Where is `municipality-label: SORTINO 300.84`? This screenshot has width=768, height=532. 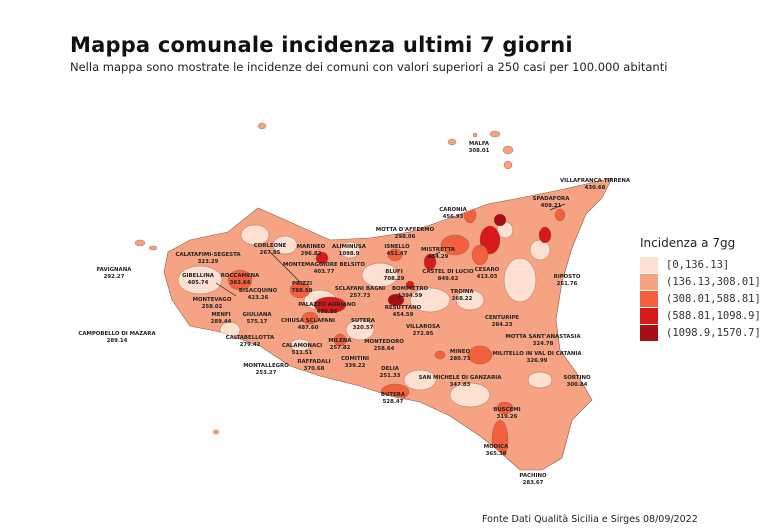 municipality-label: SORTINO 300.84 is located at coordinates (576, 382).